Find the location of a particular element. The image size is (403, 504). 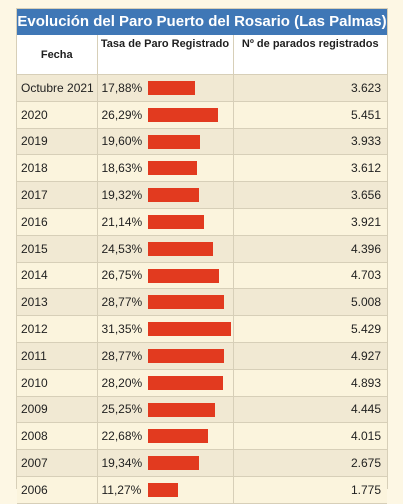

rate-label: 21,14% is located at coordinates (122, 221).